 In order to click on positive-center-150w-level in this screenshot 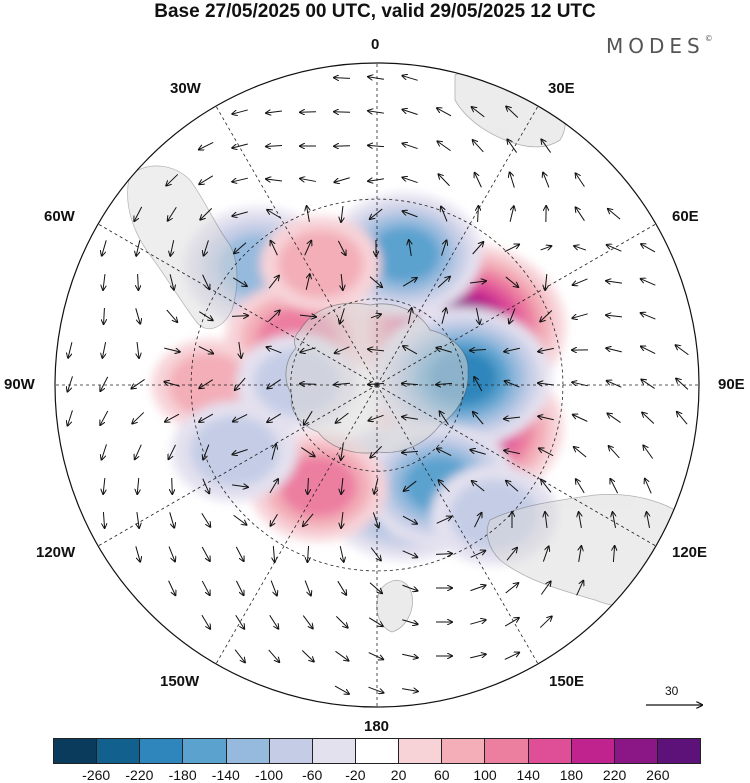, I will do `click(318, 486)`.